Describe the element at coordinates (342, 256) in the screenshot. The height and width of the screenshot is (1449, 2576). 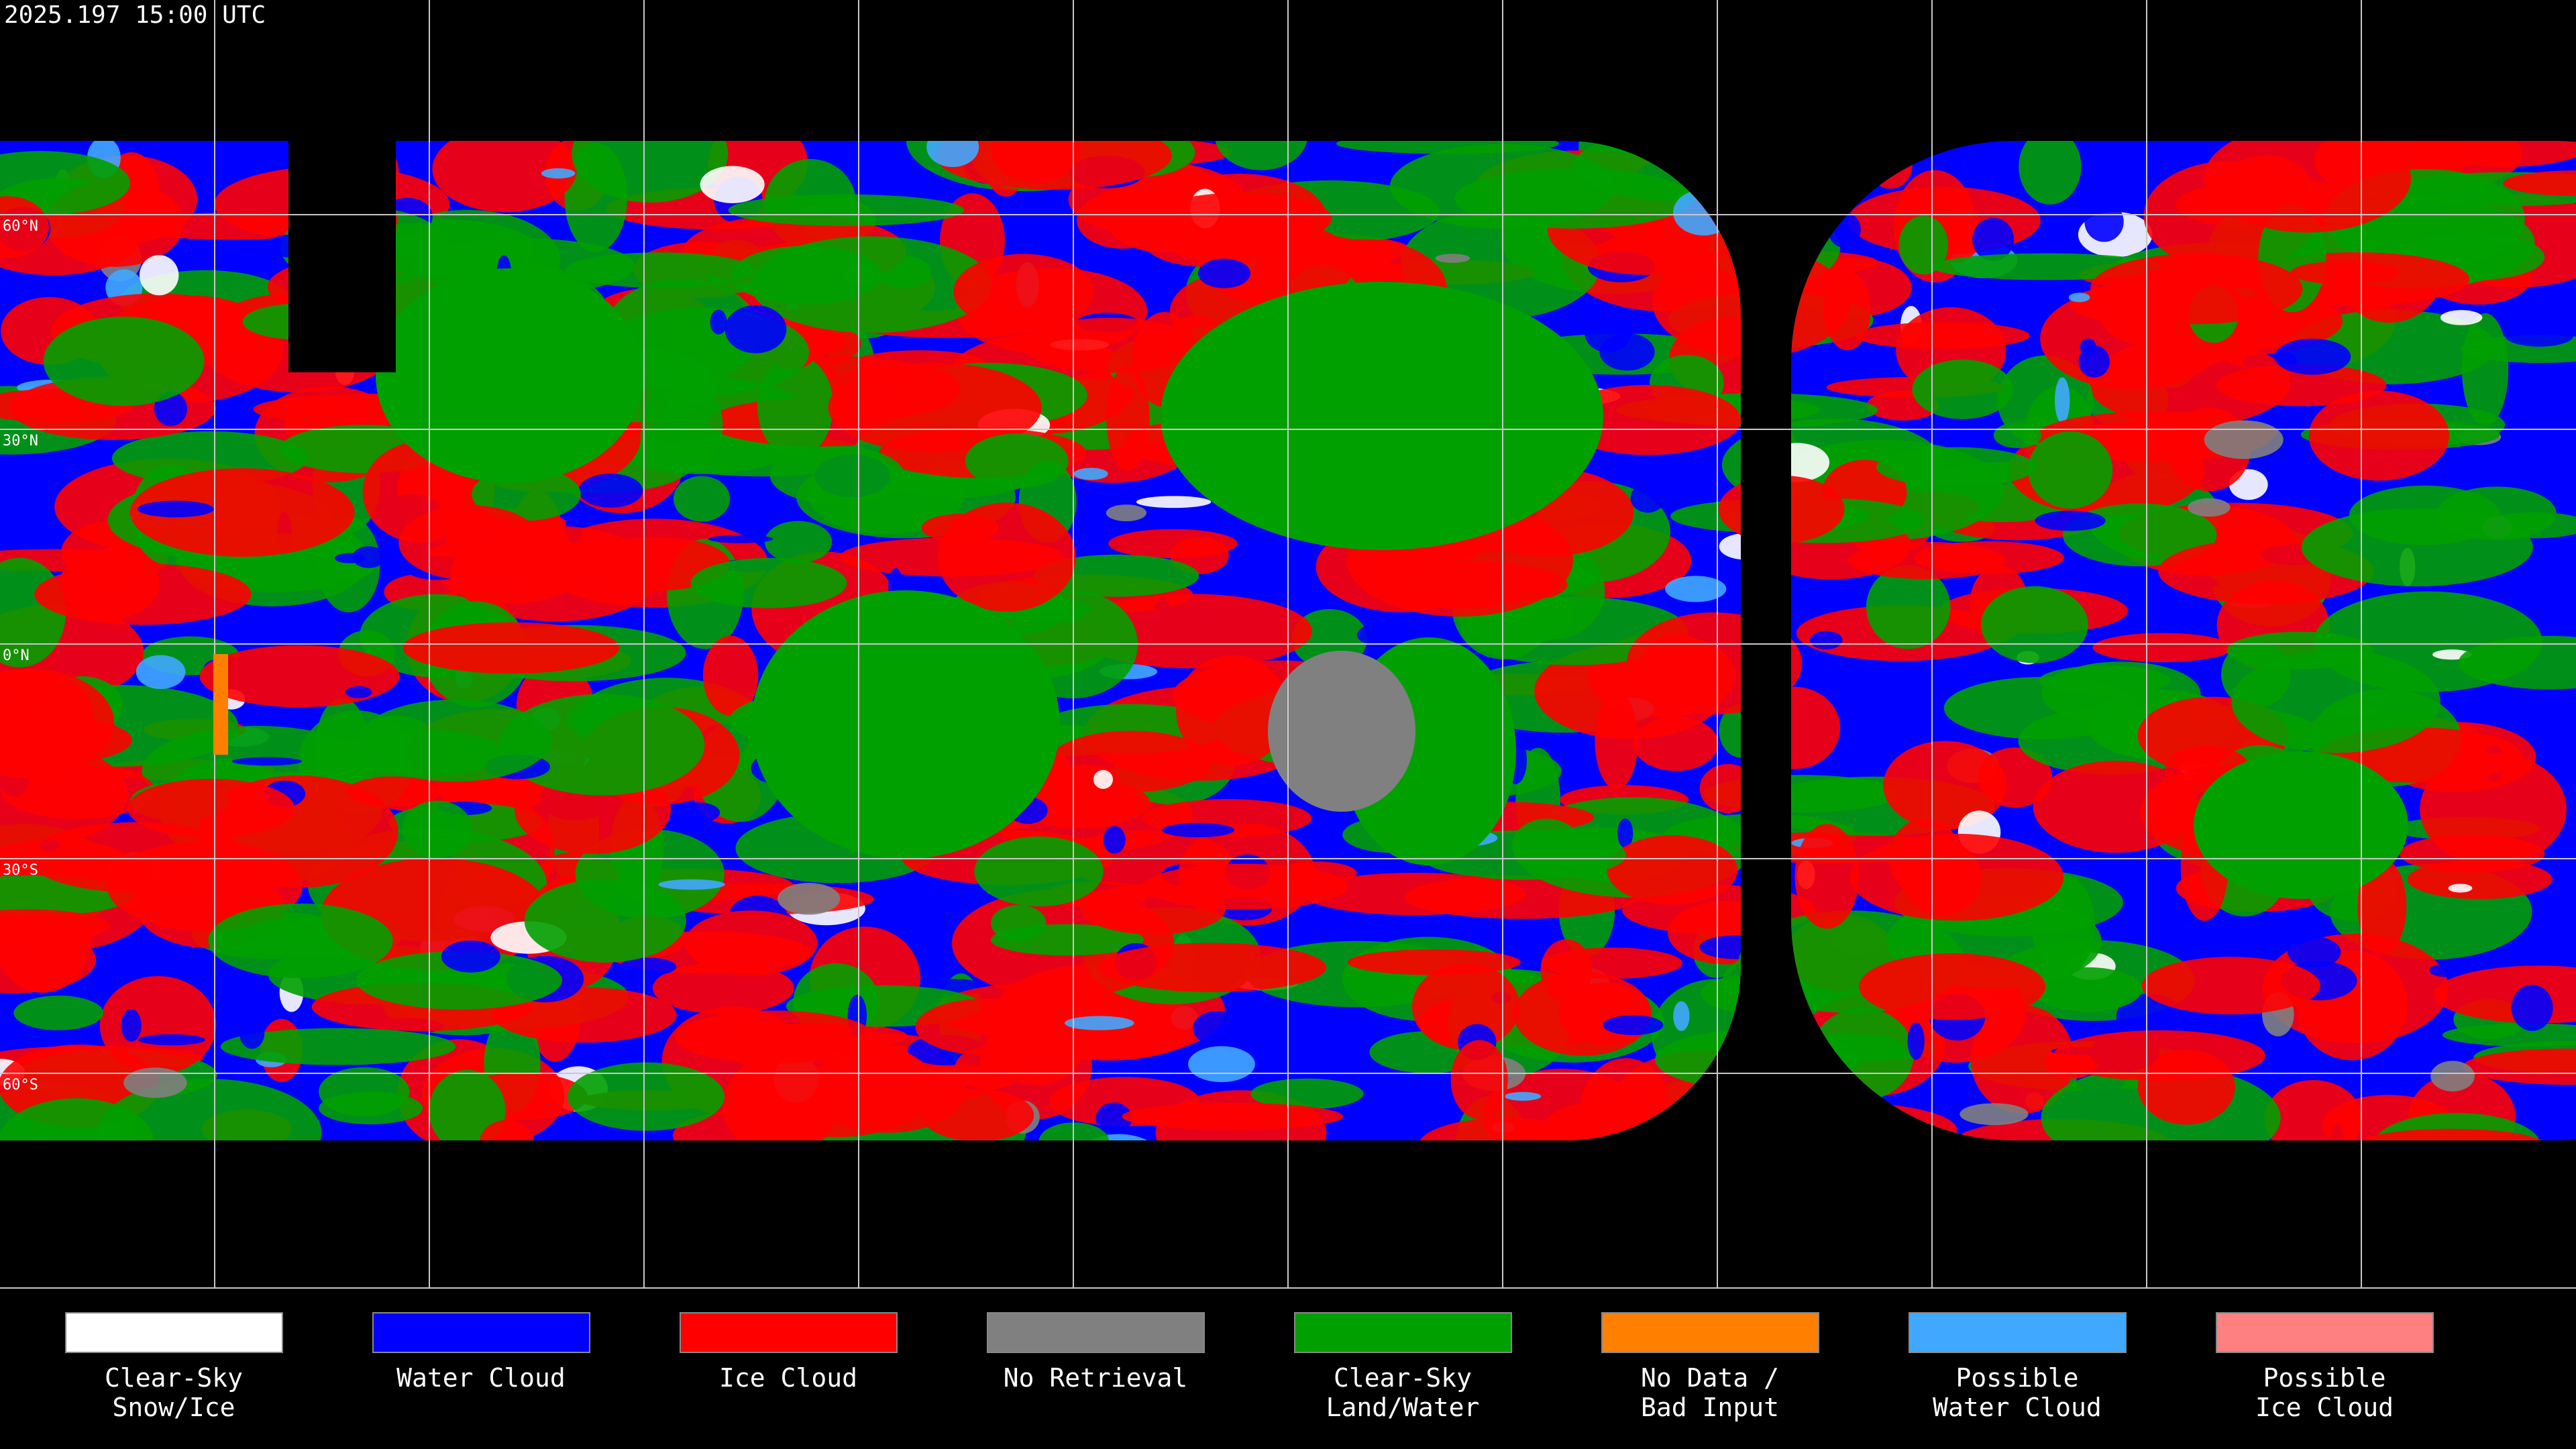
I see `missing-block` at that location.